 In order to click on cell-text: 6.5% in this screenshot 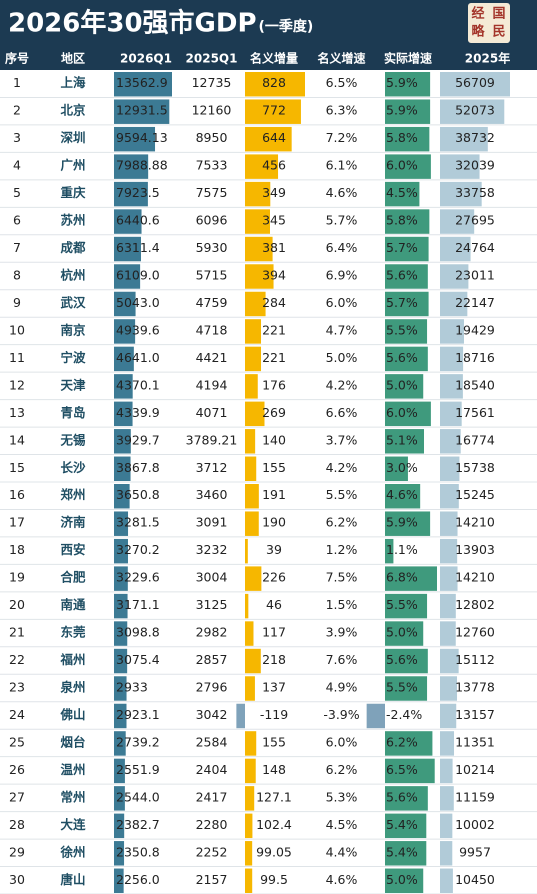, I will do `click(342, 82)`.